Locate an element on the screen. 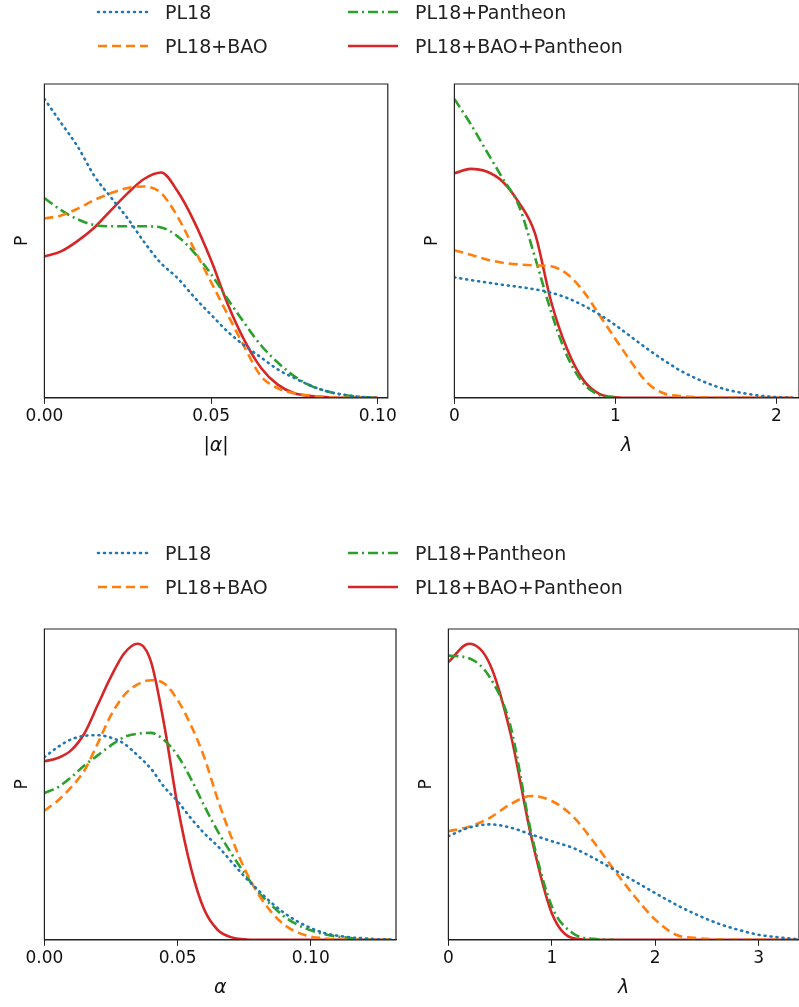 This screenshot has width=799, height=1007. x-axis-title: α is located at coordinates (220, 985).